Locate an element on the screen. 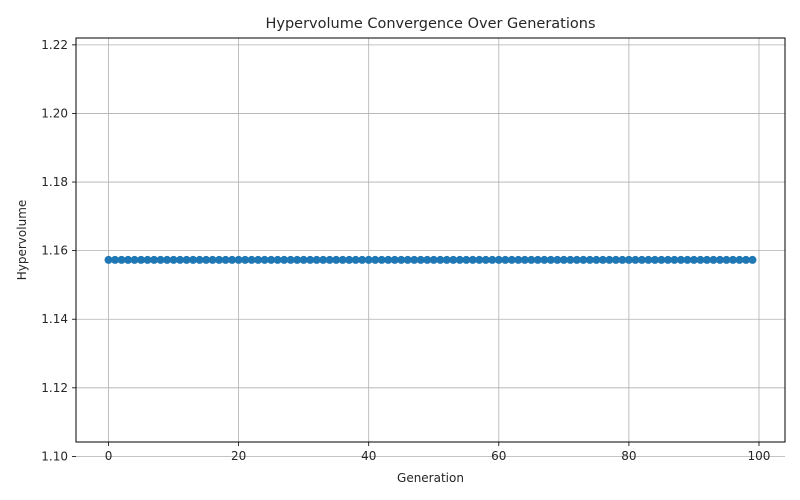 The image size is (800, 500). y-tick-label: 1.20 is located at coordinates (54, 113).